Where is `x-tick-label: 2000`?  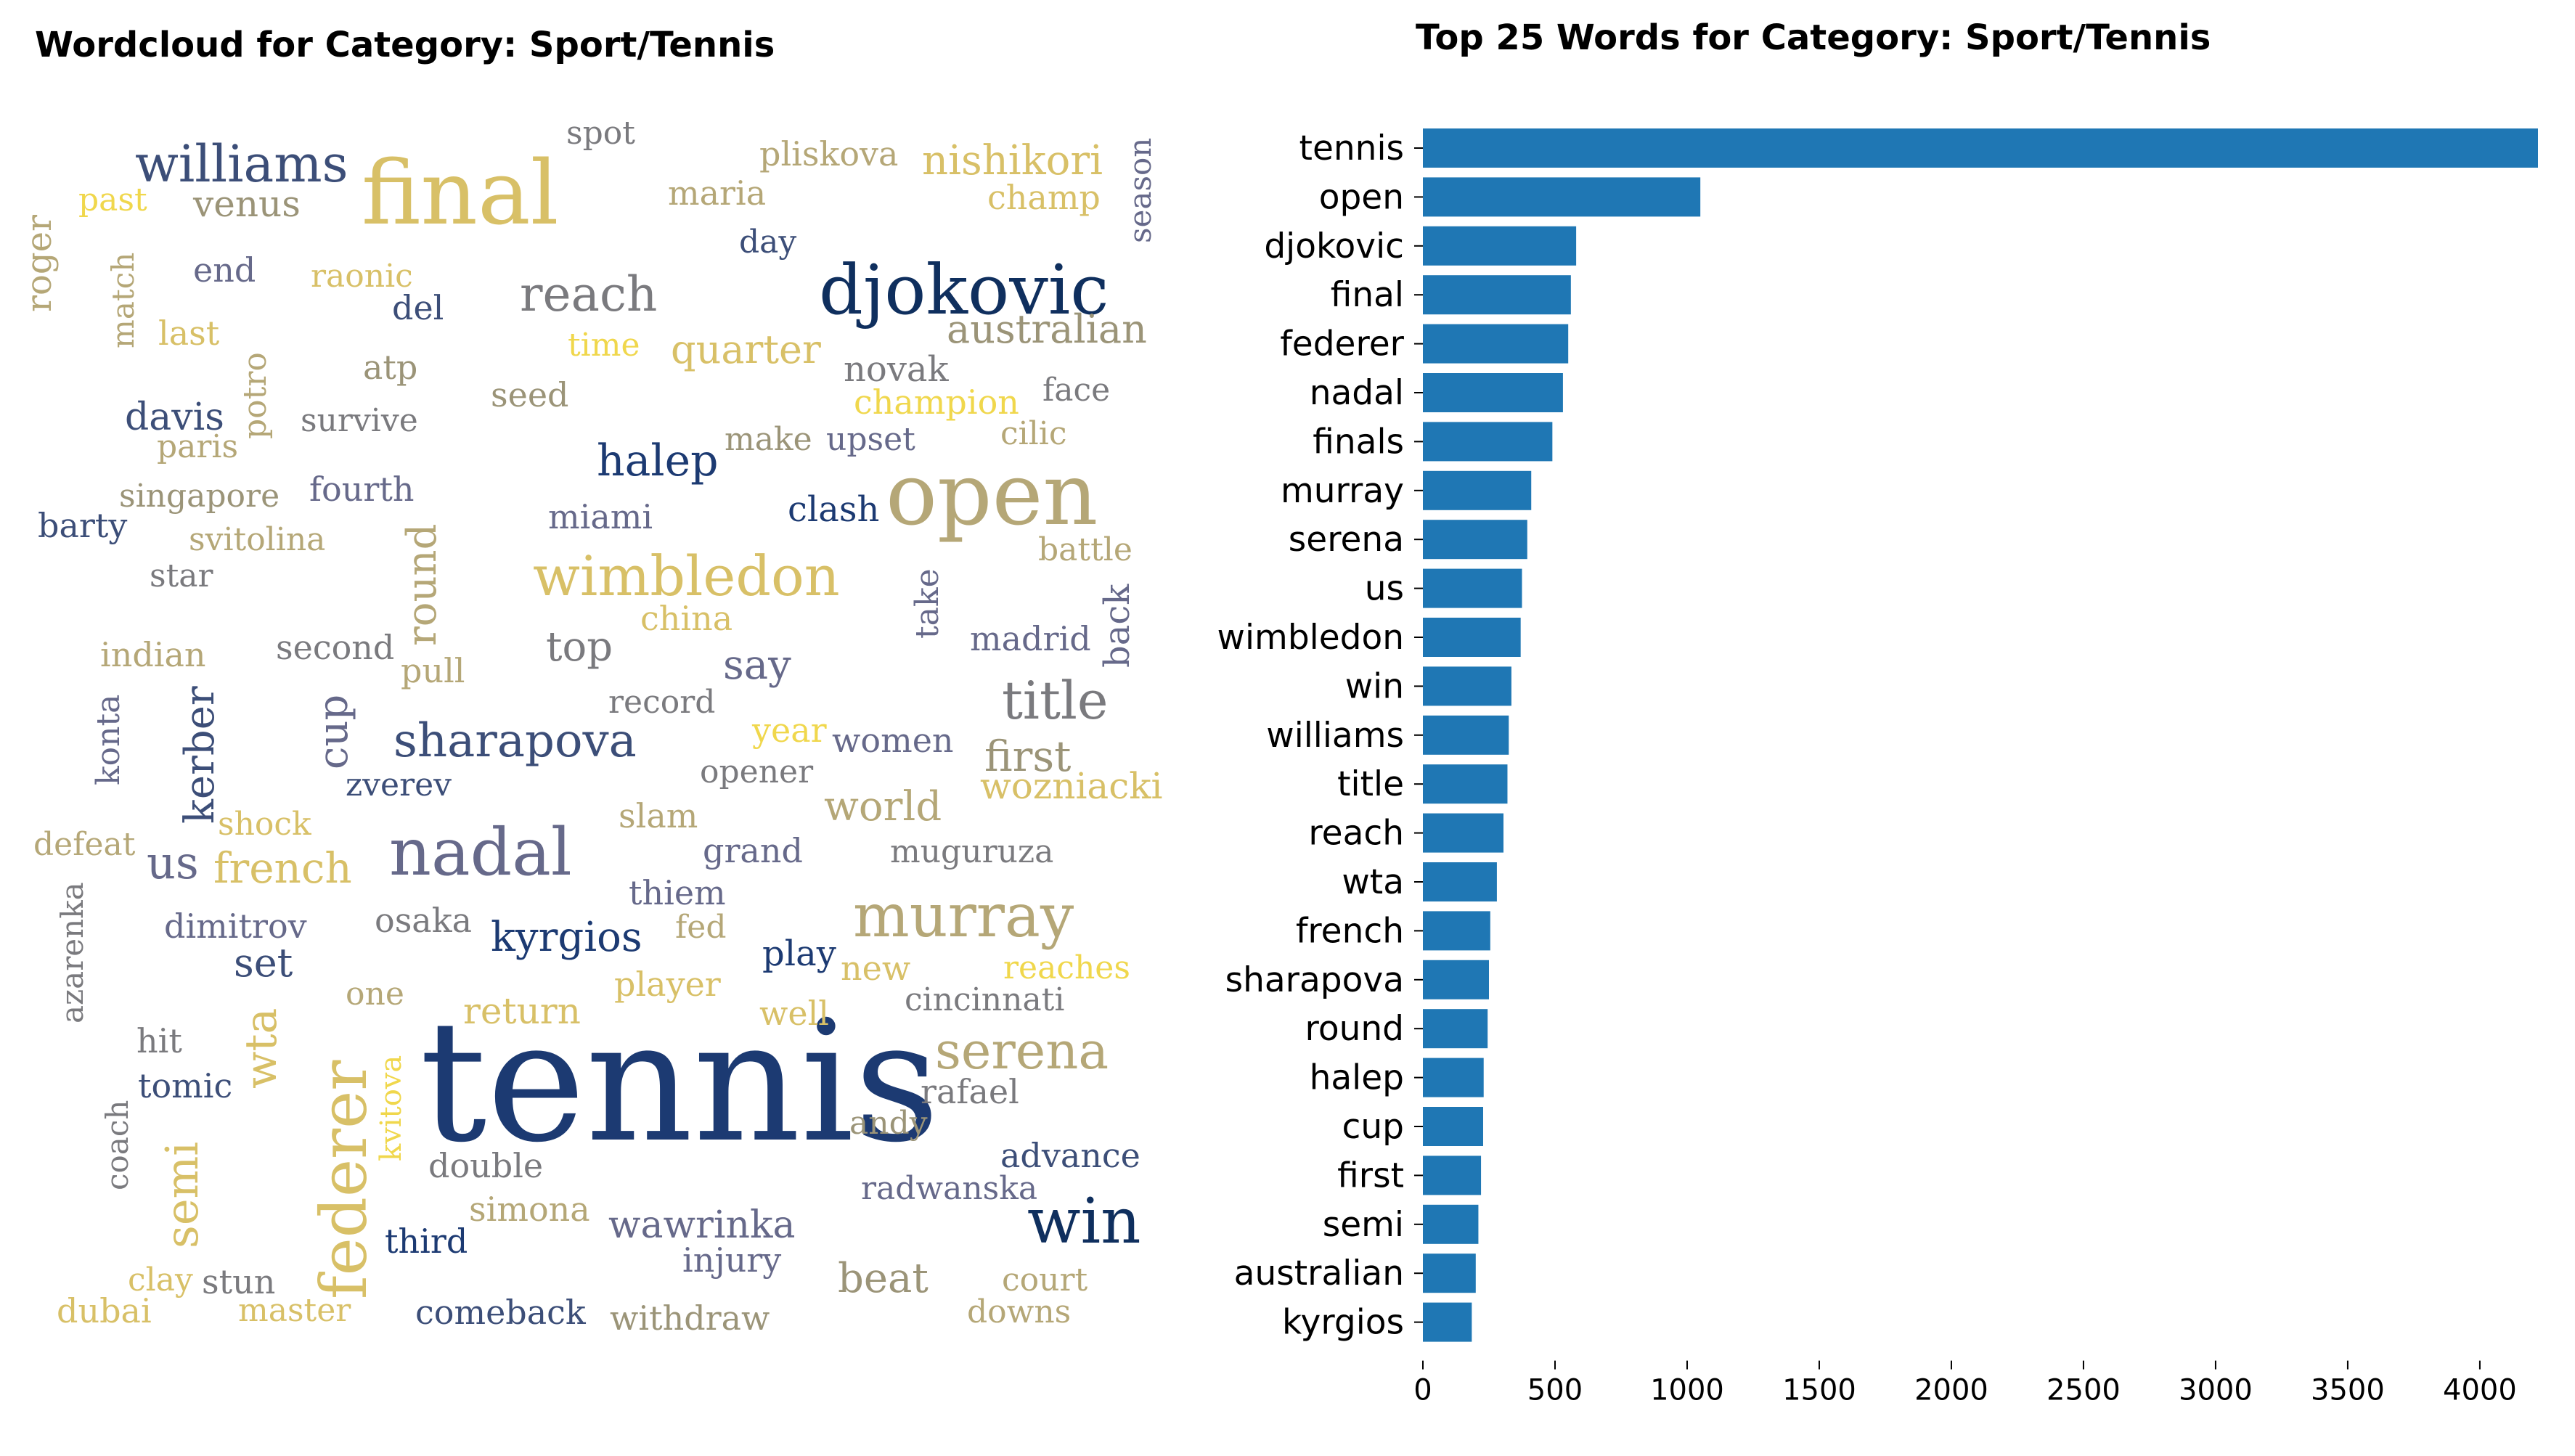
x-tick-label: 2000 is located at coordinates (1951, 1390).